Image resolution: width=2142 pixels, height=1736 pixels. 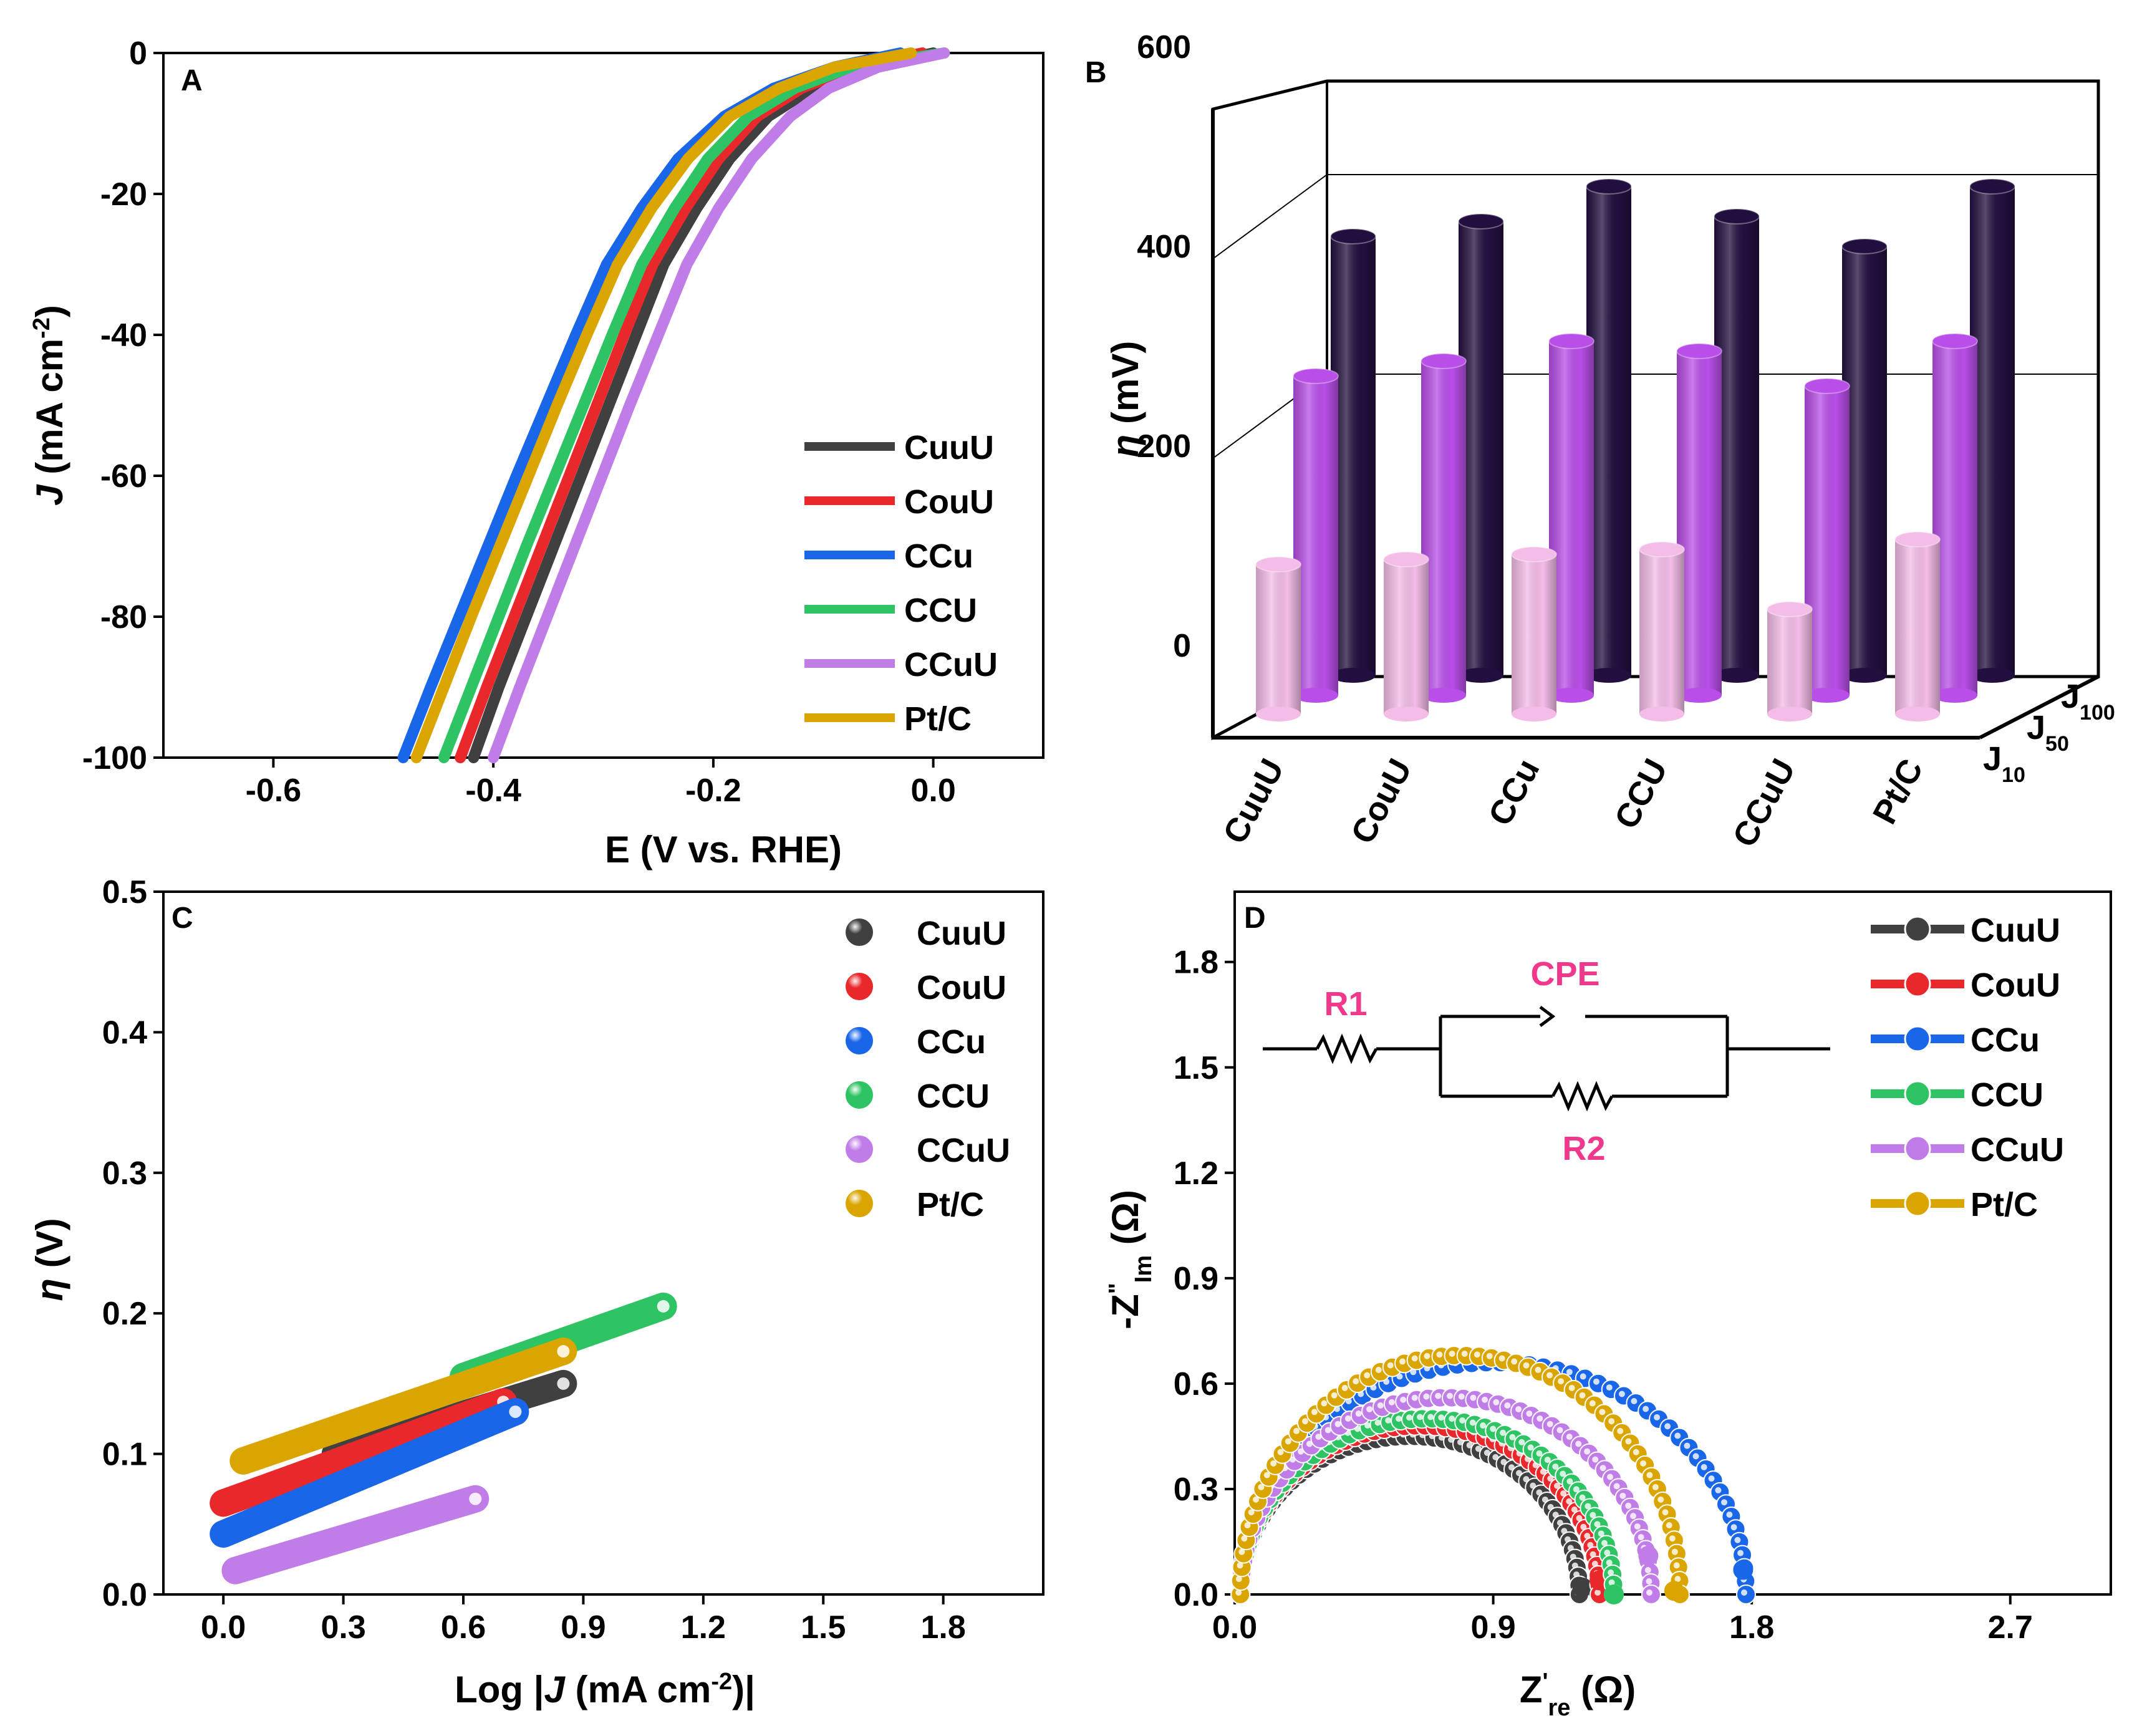 What do you see at coordinates (370, 1473) in the screenshot?
I see `series-band-ccu` at bounding box center [370, 1473].